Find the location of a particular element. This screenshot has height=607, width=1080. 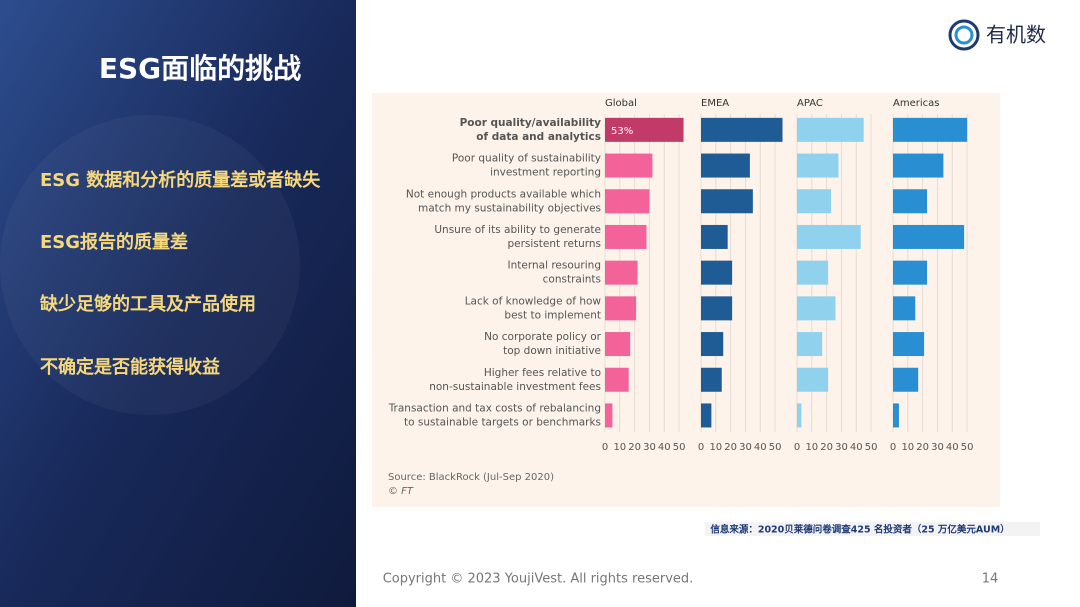

category-label: non-sustainable investment fees is located at coordinates (515, 387).